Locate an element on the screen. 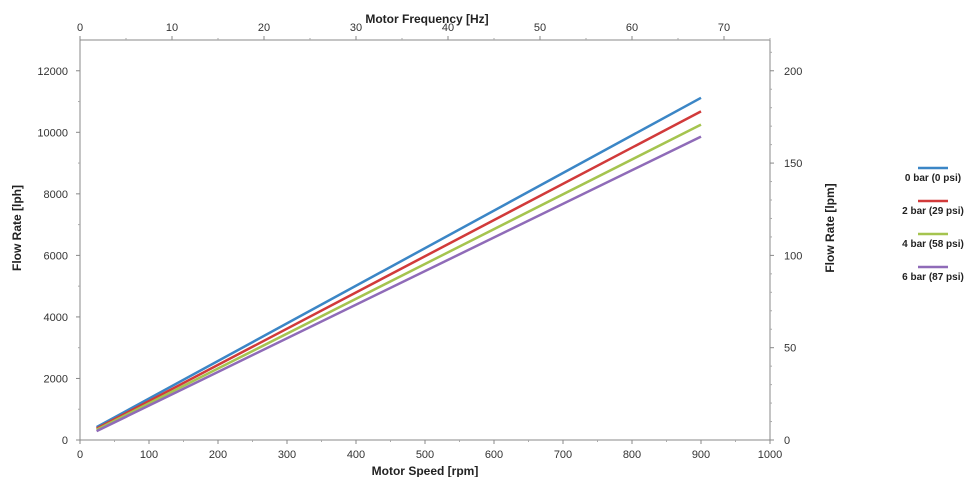 This screenshot has width=967, height=477. right-axis: 0 50 100 150 200 is located at coordinates (786, 249).